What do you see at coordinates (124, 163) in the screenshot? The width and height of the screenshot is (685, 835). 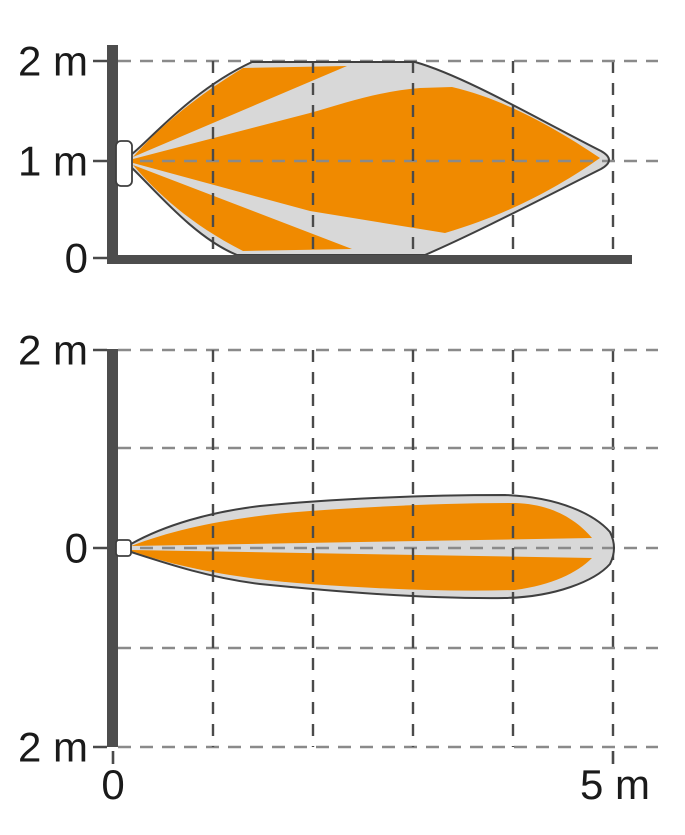 I see `sensor-side-view` at bounding box center [124, 163].